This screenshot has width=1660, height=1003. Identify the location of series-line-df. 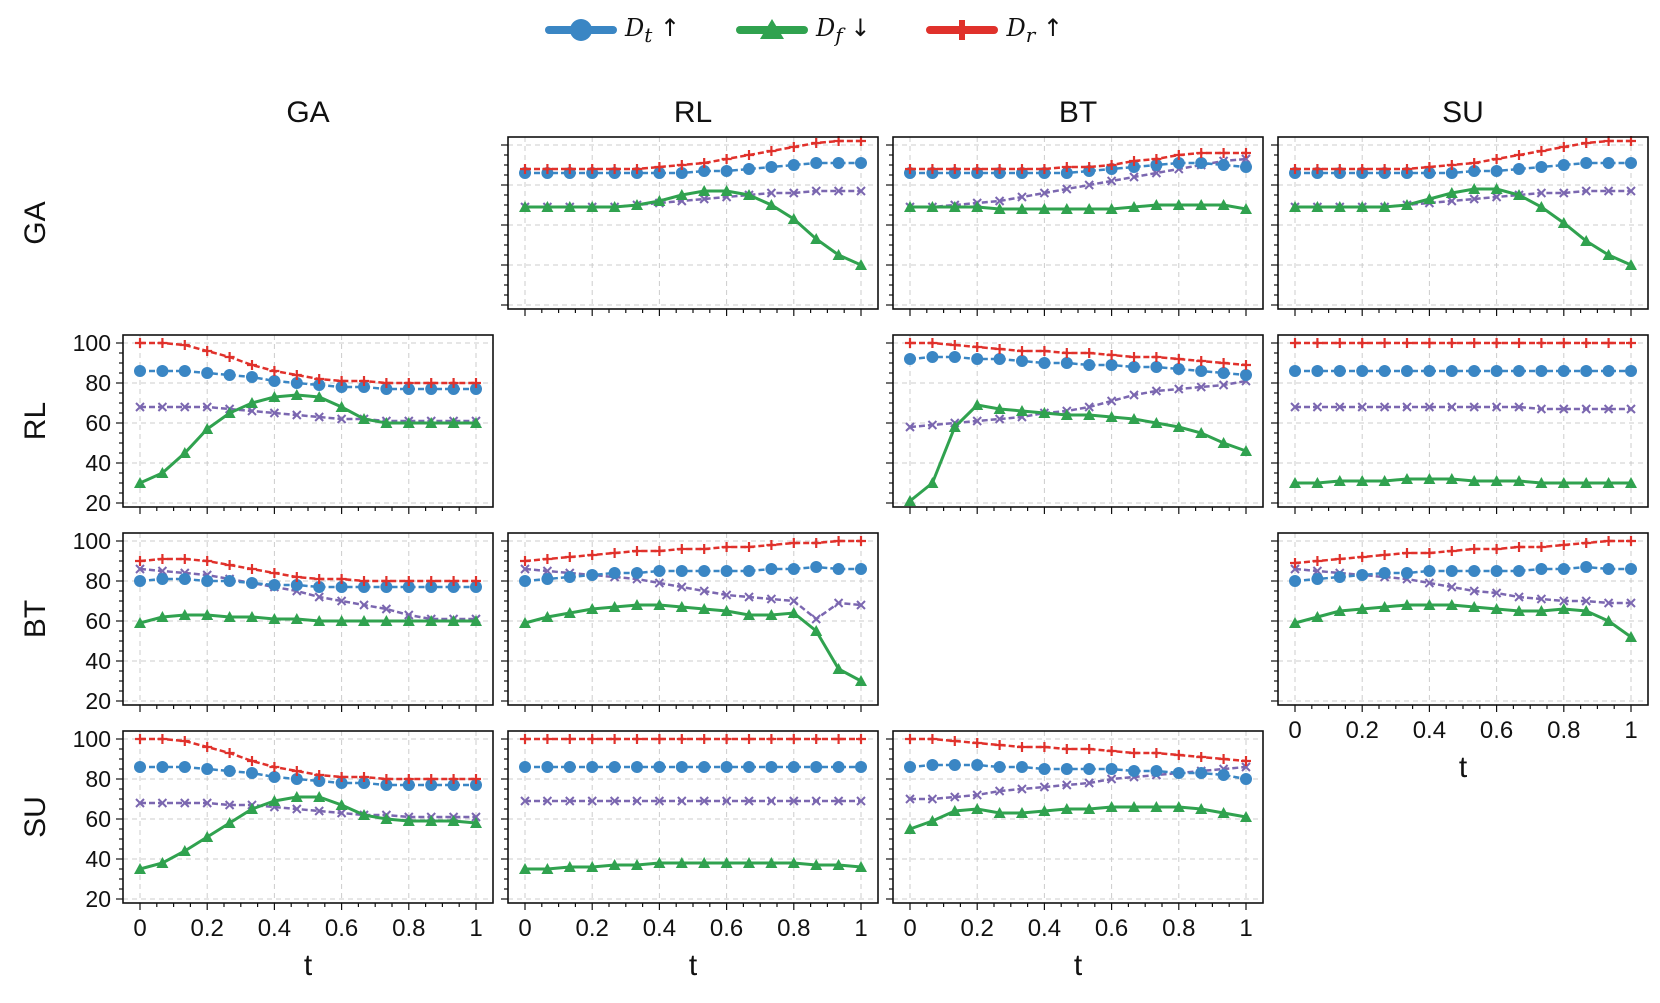
(1078, 207).